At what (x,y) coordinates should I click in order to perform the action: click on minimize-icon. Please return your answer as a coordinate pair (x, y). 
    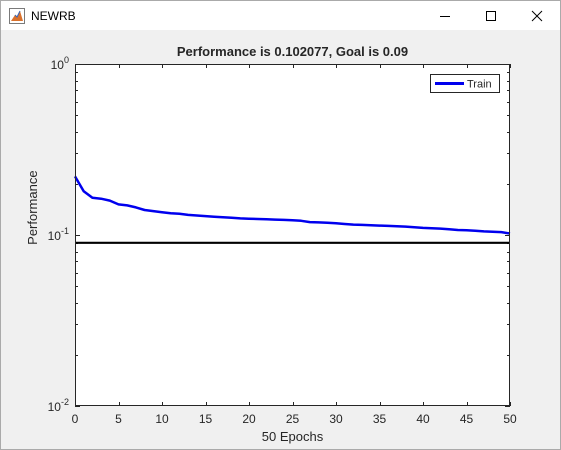
    Looking at the image, I should click on (445, 16).